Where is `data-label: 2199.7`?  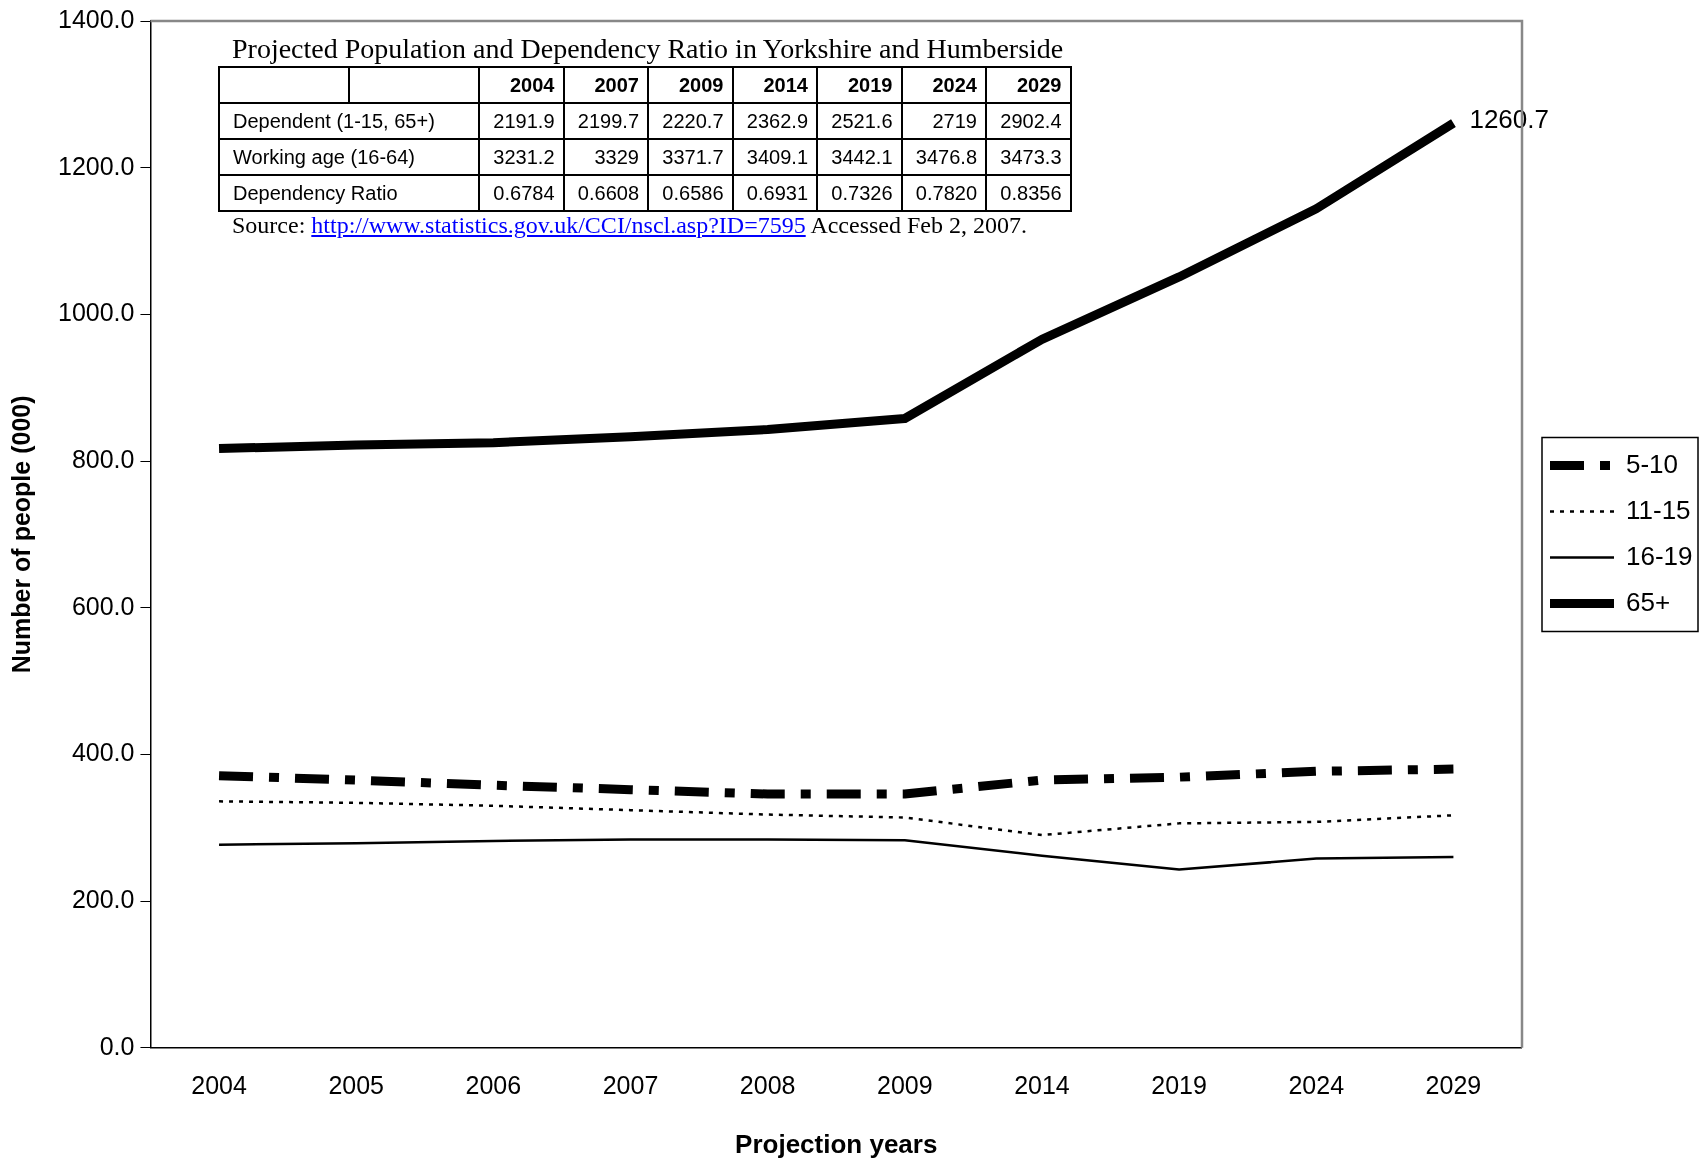 data-label: 2199.7 is located at coordinates (605, 121).